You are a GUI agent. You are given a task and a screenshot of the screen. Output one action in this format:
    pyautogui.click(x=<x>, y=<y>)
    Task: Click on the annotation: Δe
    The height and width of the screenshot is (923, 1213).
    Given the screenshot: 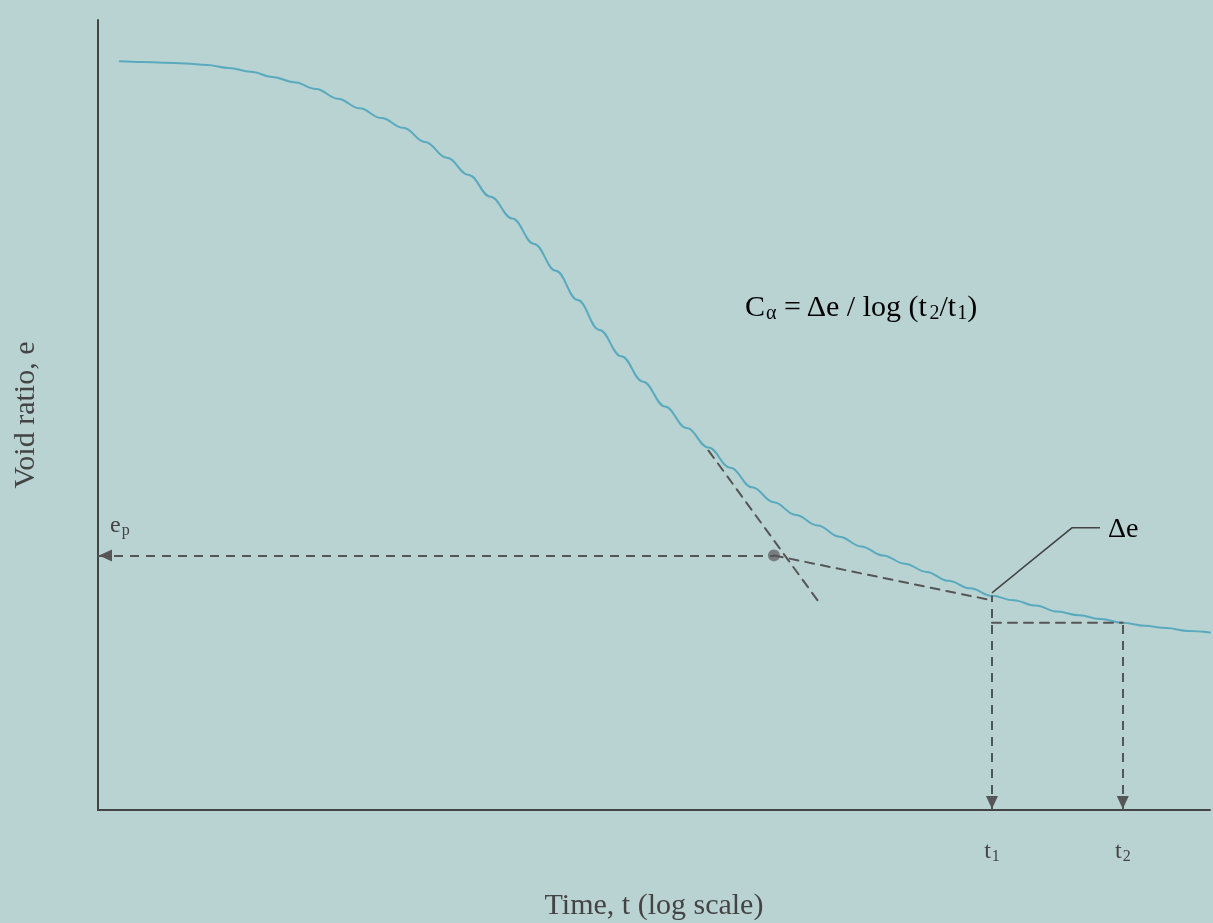 What is the action you would take?
    pyautogui.click(x=1123, y=528)
    